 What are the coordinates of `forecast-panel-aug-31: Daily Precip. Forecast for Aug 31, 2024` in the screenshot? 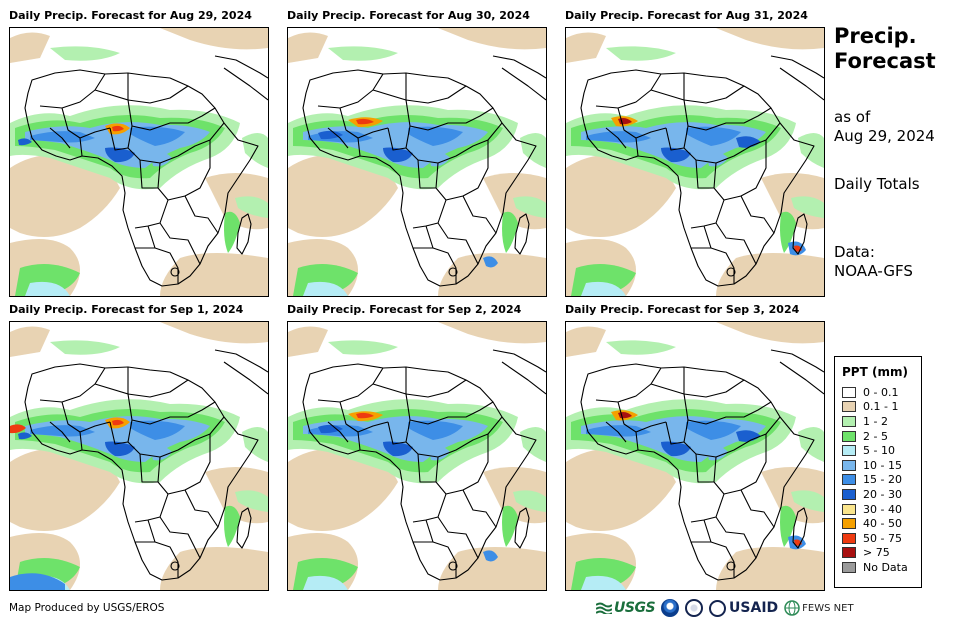 It's located at (695, 153).